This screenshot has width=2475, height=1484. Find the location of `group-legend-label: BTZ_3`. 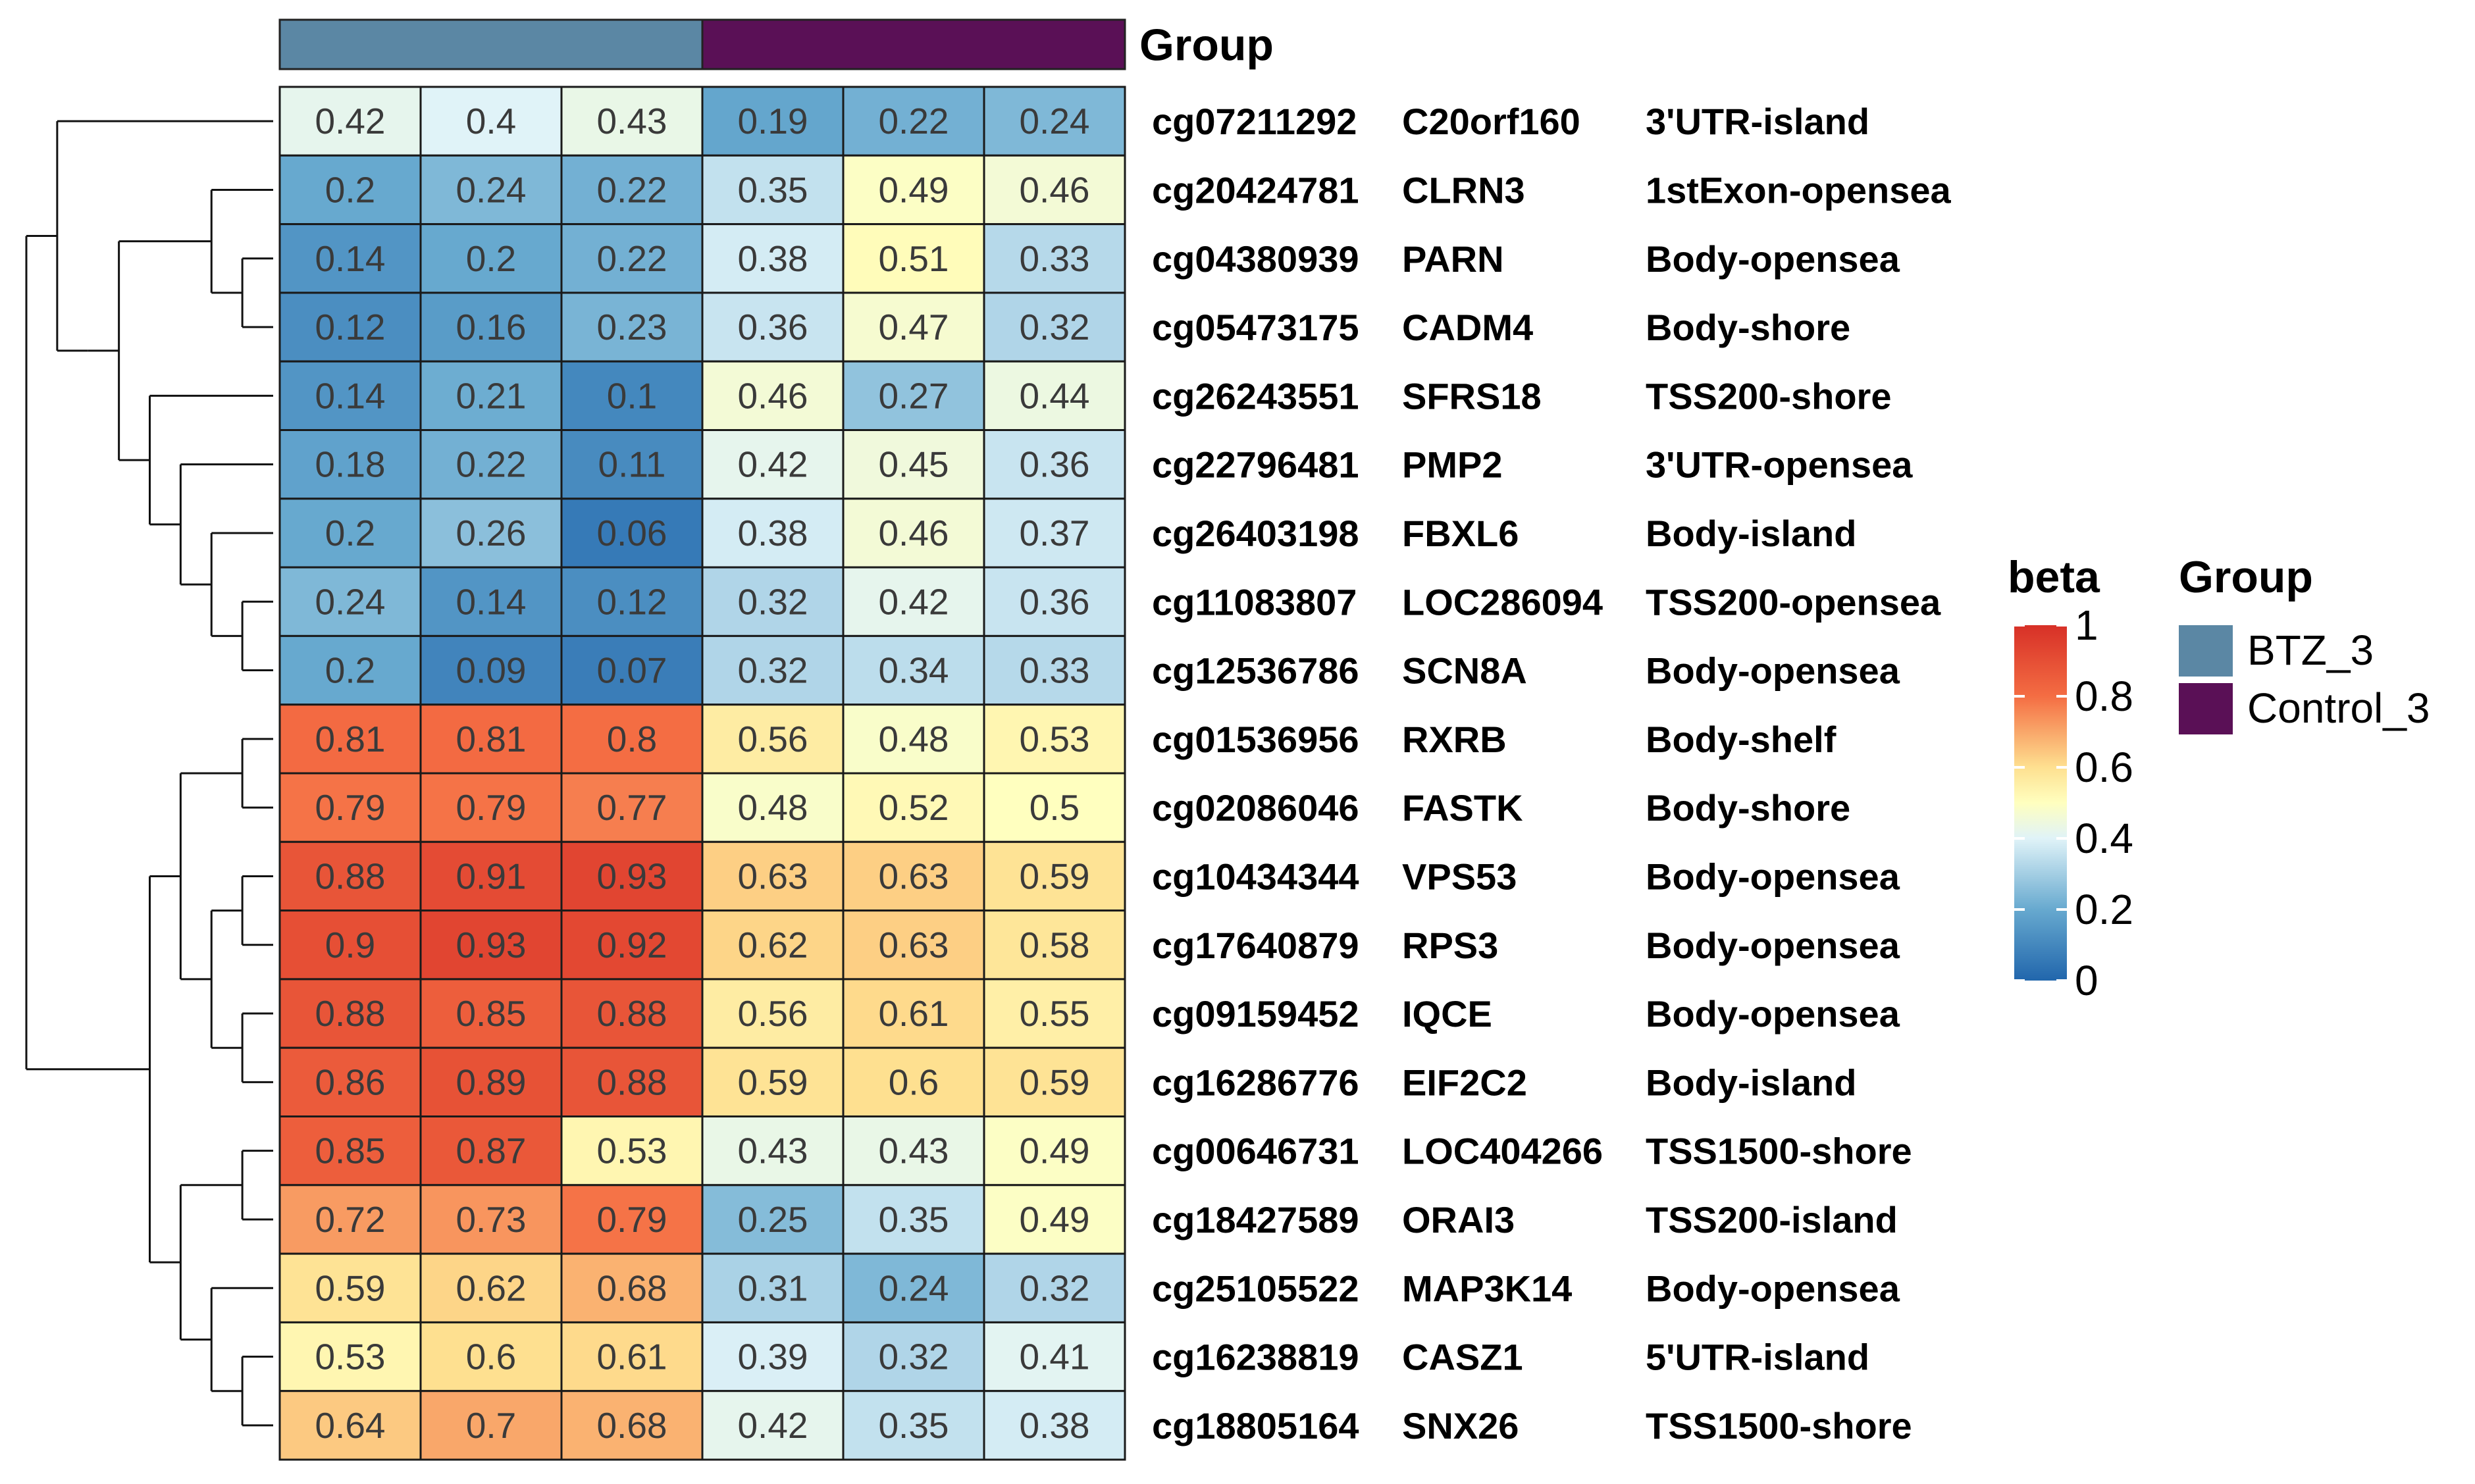

group-legend-label: BTZ_3 is located at coordinates (2310, 650).